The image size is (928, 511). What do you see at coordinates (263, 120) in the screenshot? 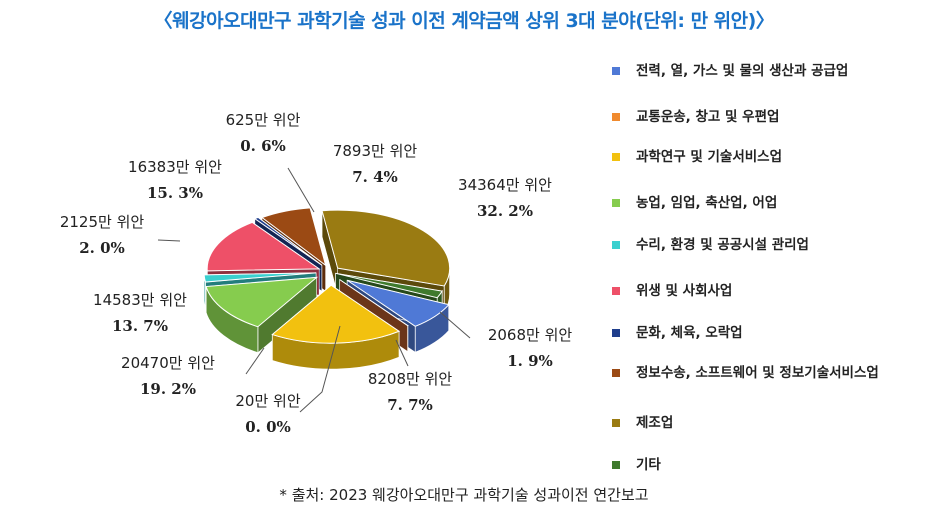
I see `value-label-8: 625만 위안` at bounding box center [263, 120].